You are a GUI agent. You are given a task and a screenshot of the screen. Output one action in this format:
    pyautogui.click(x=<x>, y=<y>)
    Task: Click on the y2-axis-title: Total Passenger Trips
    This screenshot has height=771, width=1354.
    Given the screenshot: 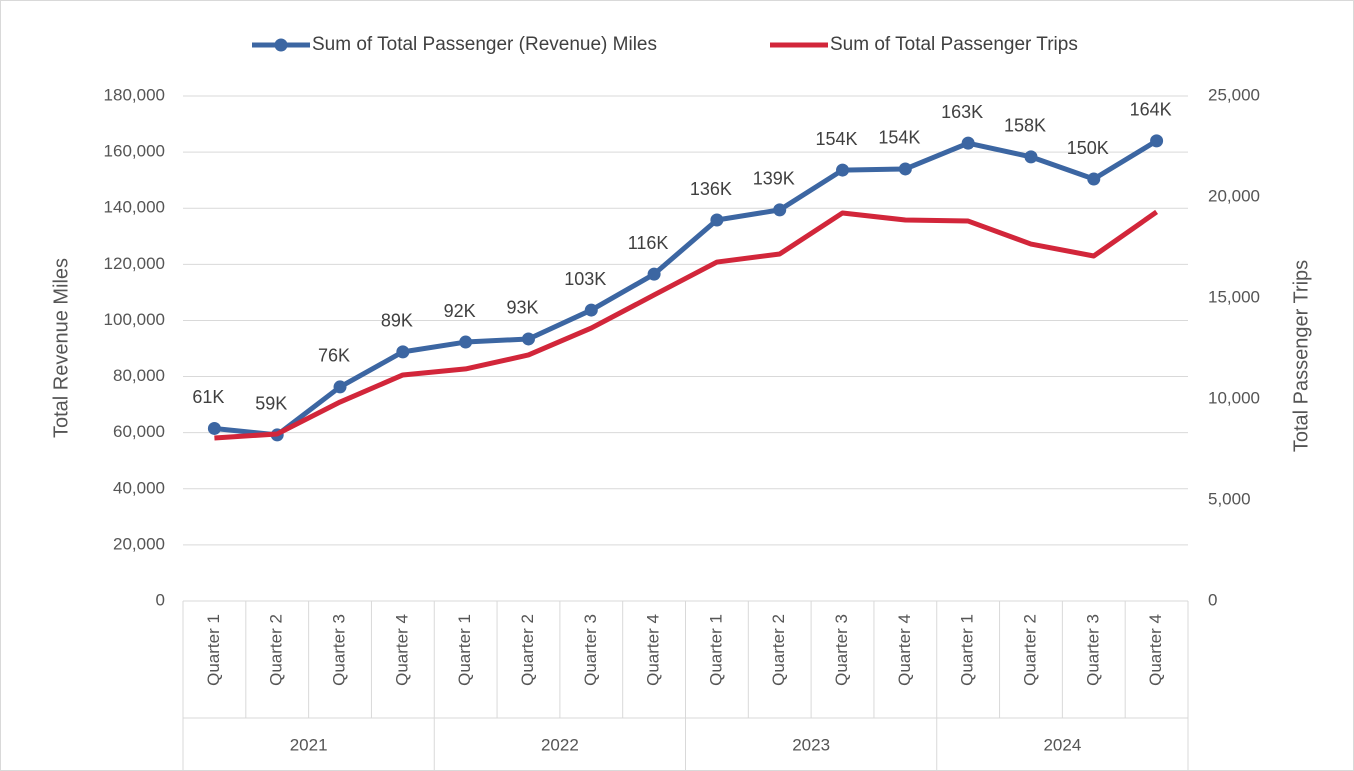 What is the action you would take?
    pyautogui.click(x=1301, y=356)
    